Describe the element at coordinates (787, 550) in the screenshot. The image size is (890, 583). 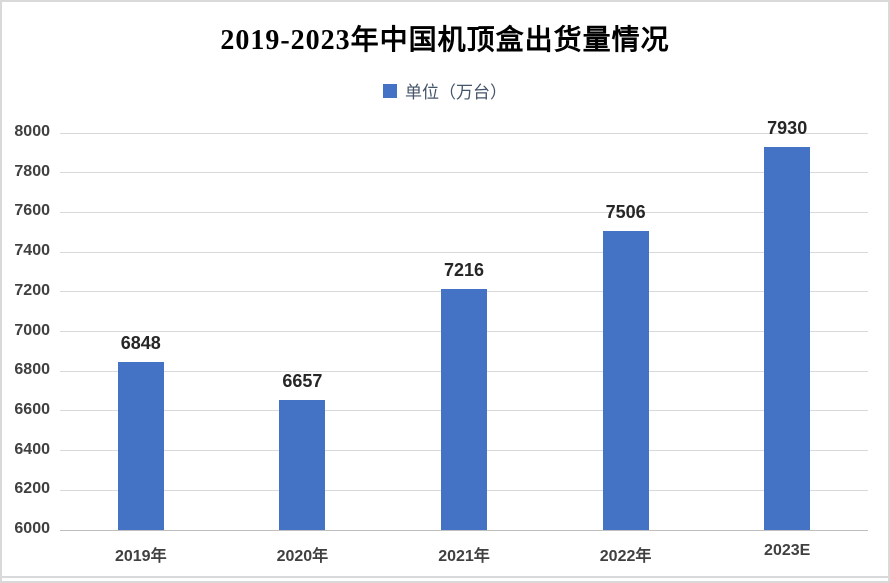
I see `x-axis-tick-label: 2023E` at that location.